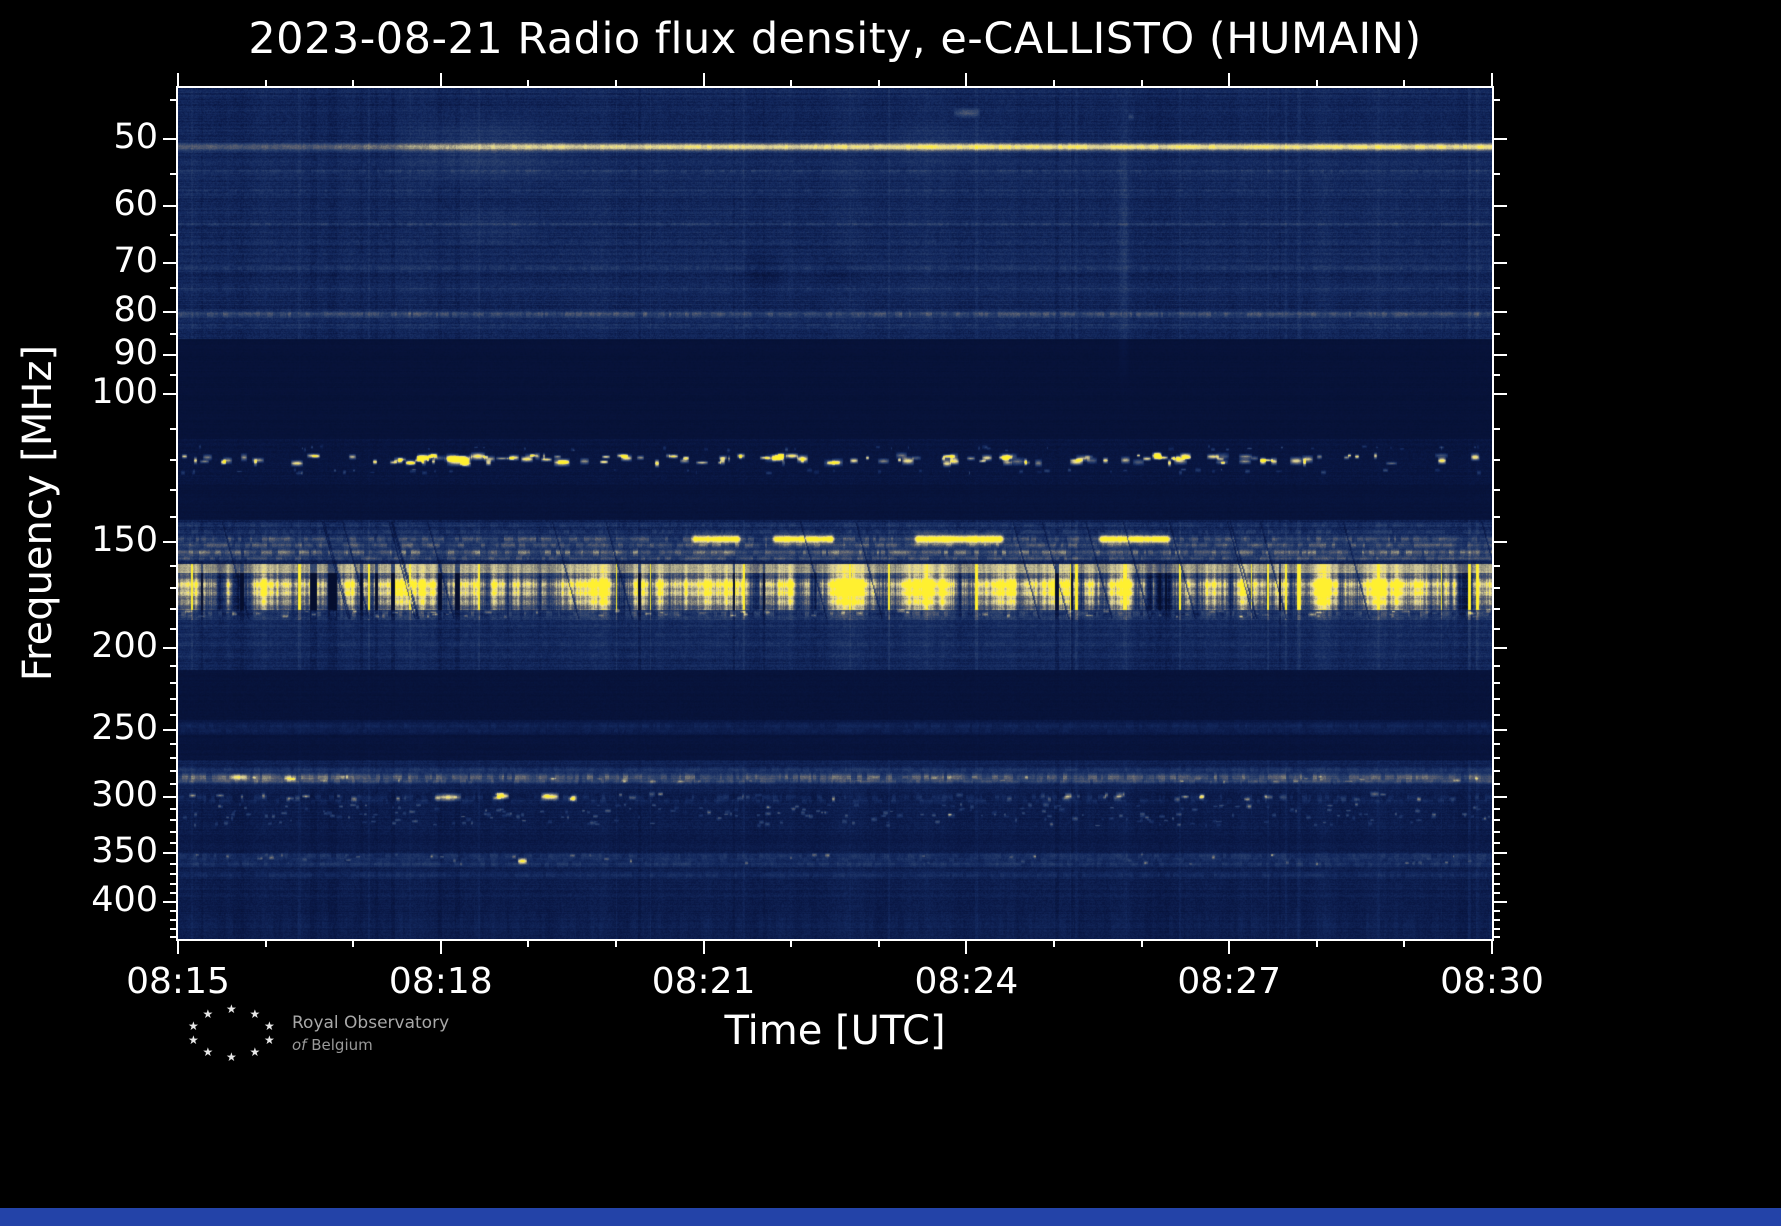 This screenshot has width=1781, height=1226. I want to click on y-tick-label: 80, so click(135, 309).